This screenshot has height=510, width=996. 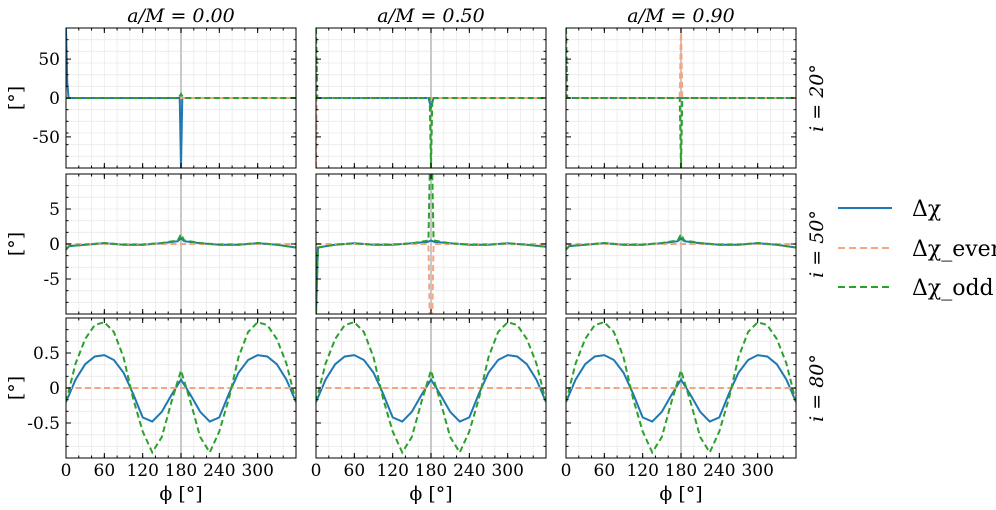 I want to click on legend-label-delta-chi-odd: Δχ_odd, so click(x=953, y=288).